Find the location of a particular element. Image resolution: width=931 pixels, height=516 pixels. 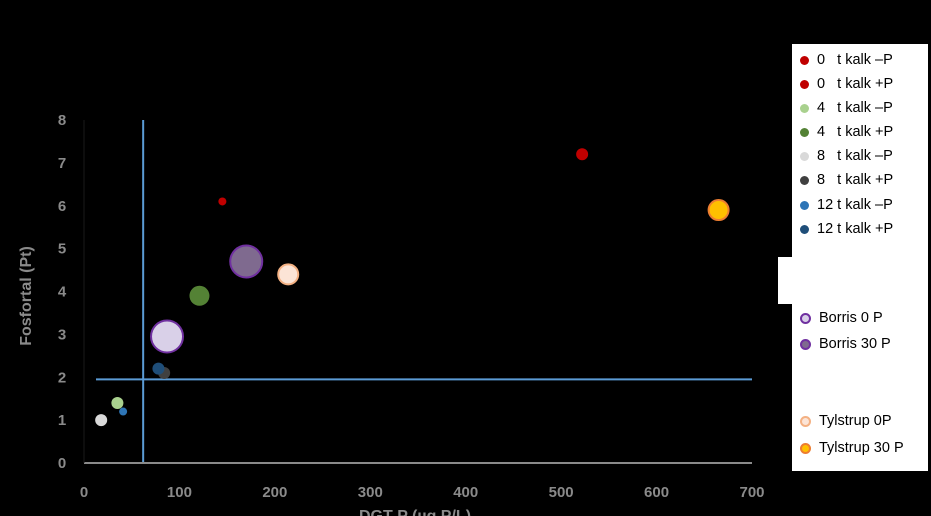

legend-label: 12 t kalk –P is located at coordinates (855, 205).